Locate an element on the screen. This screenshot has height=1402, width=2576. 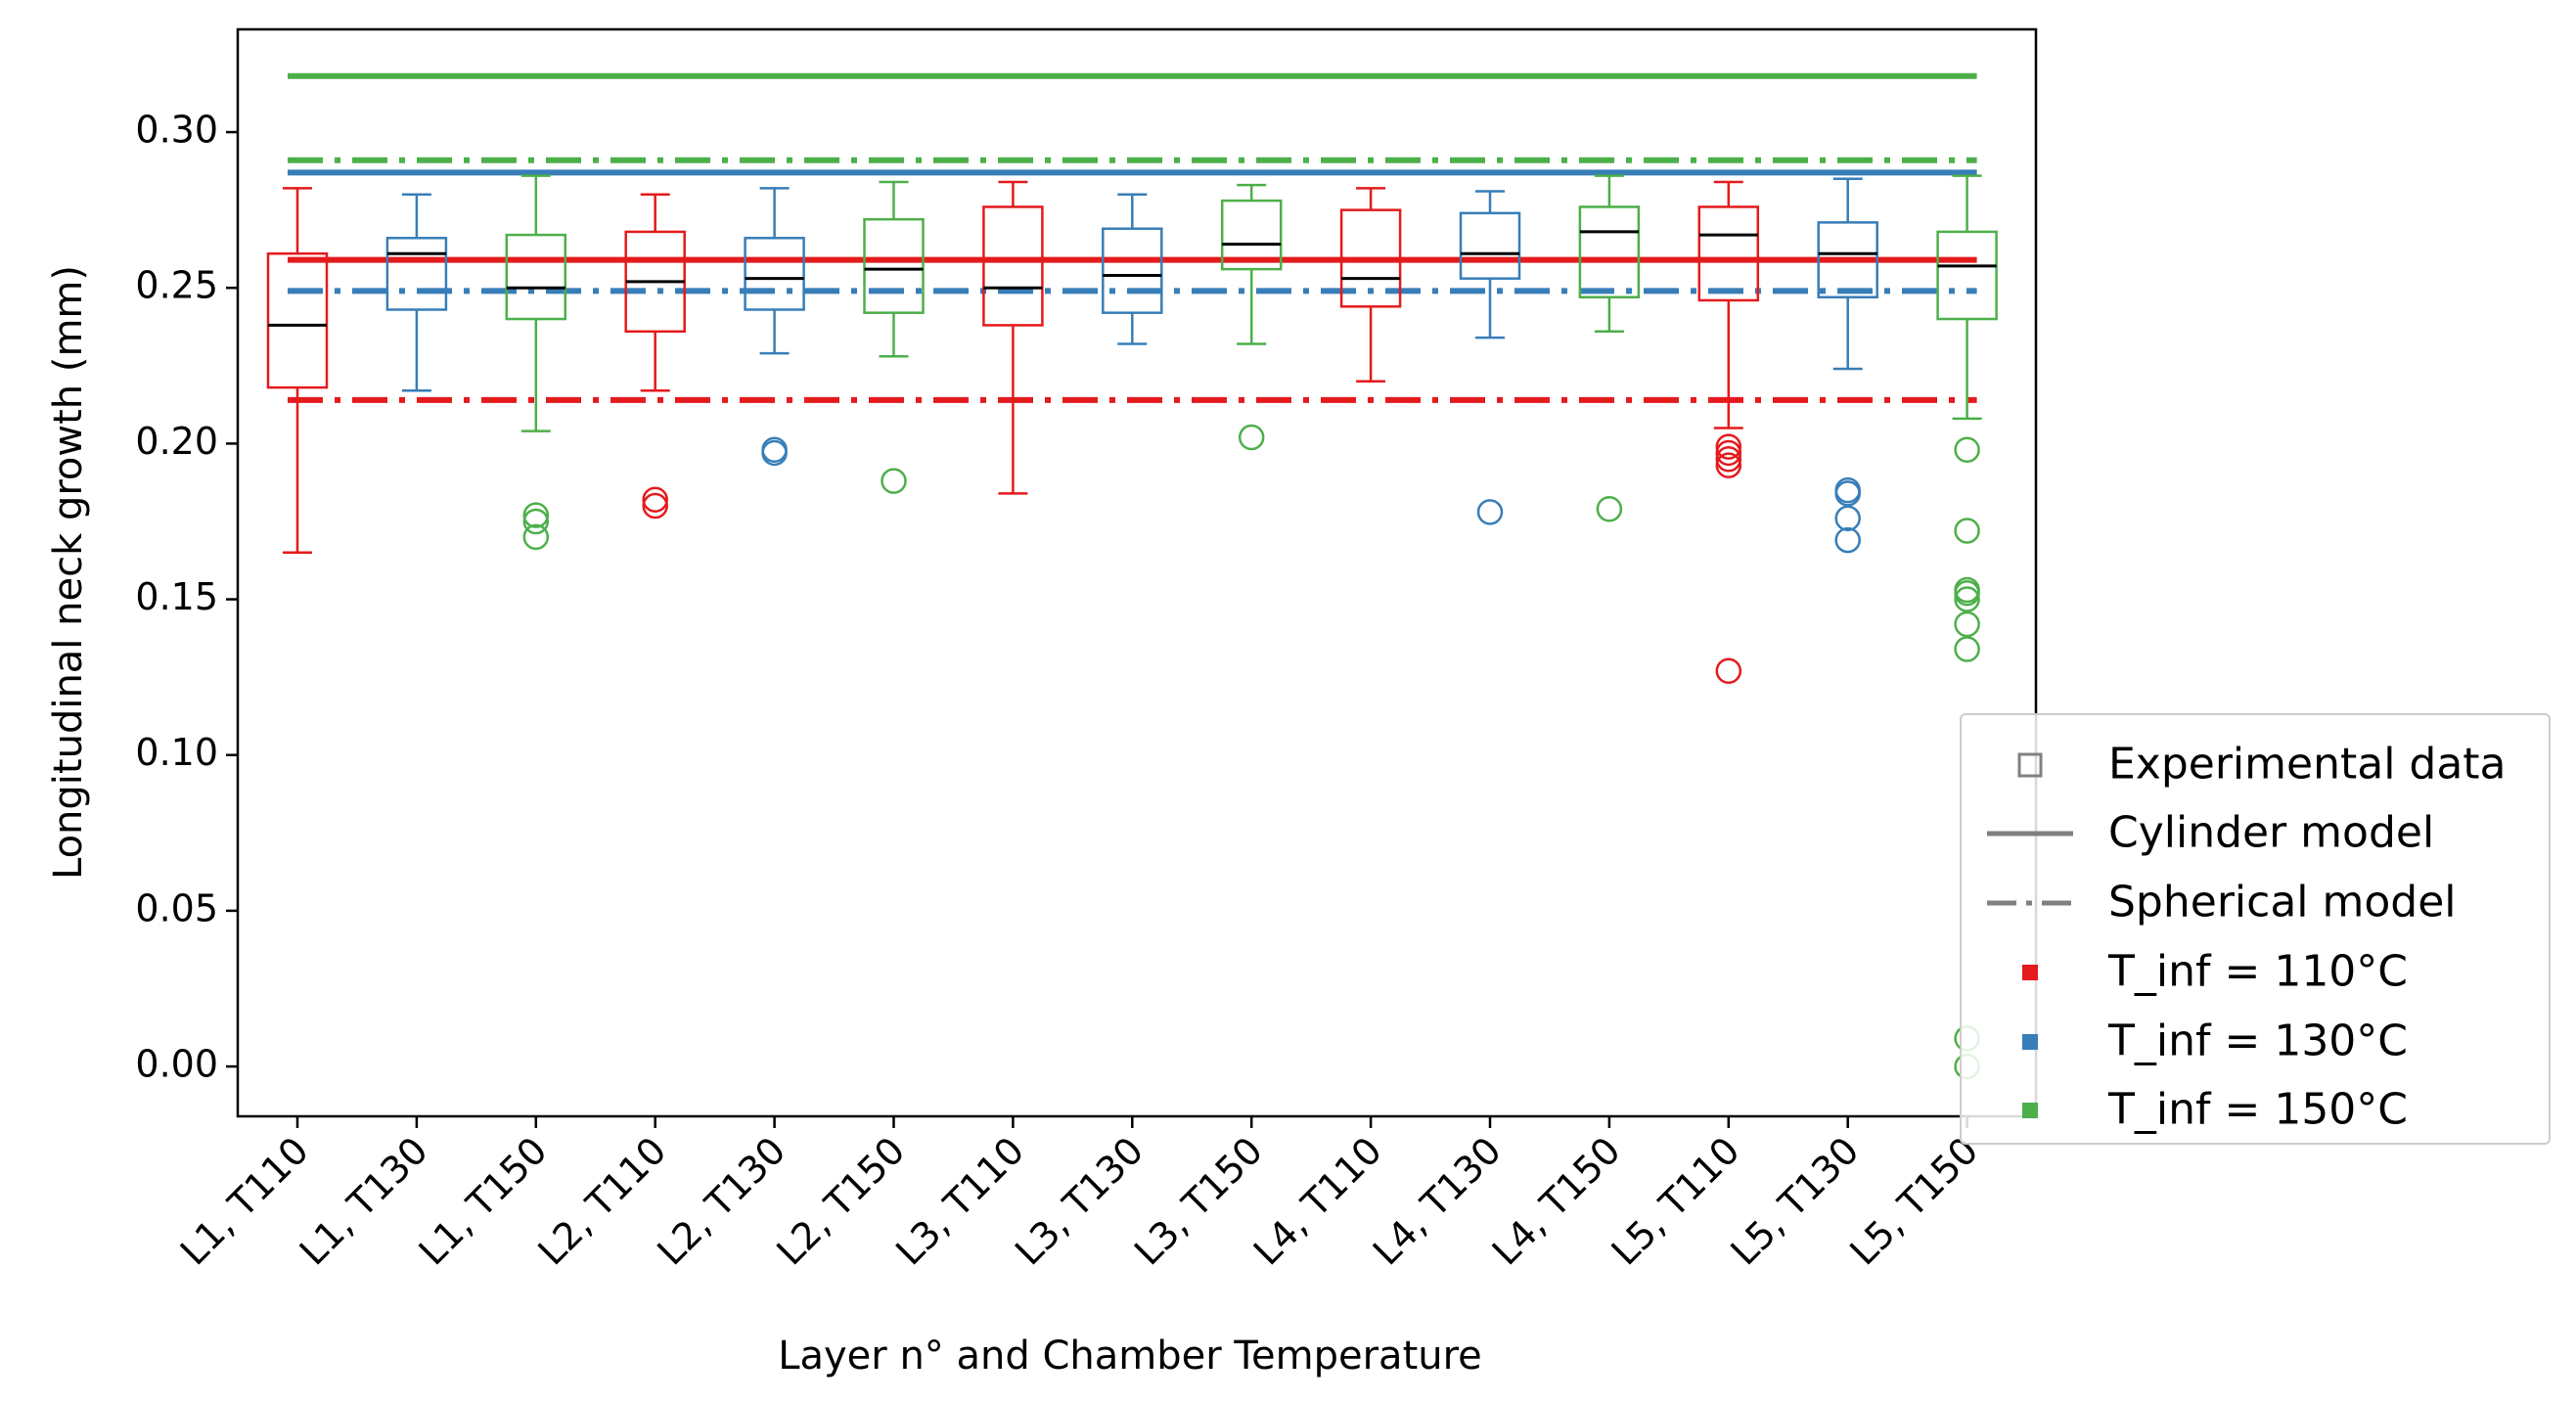
legend-item: T_inf = 110°C is located at coordinates (2255, 971).